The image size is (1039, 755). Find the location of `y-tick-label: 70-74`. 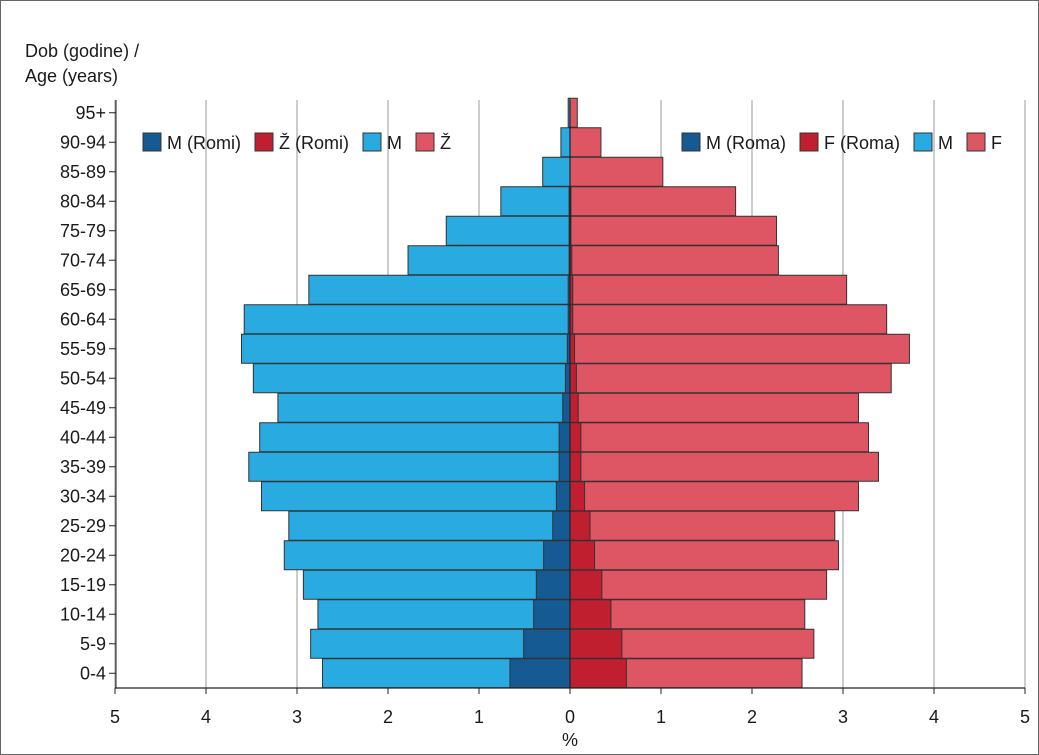

y-tick-label: 70-74 is located at coordinates (83, 260).